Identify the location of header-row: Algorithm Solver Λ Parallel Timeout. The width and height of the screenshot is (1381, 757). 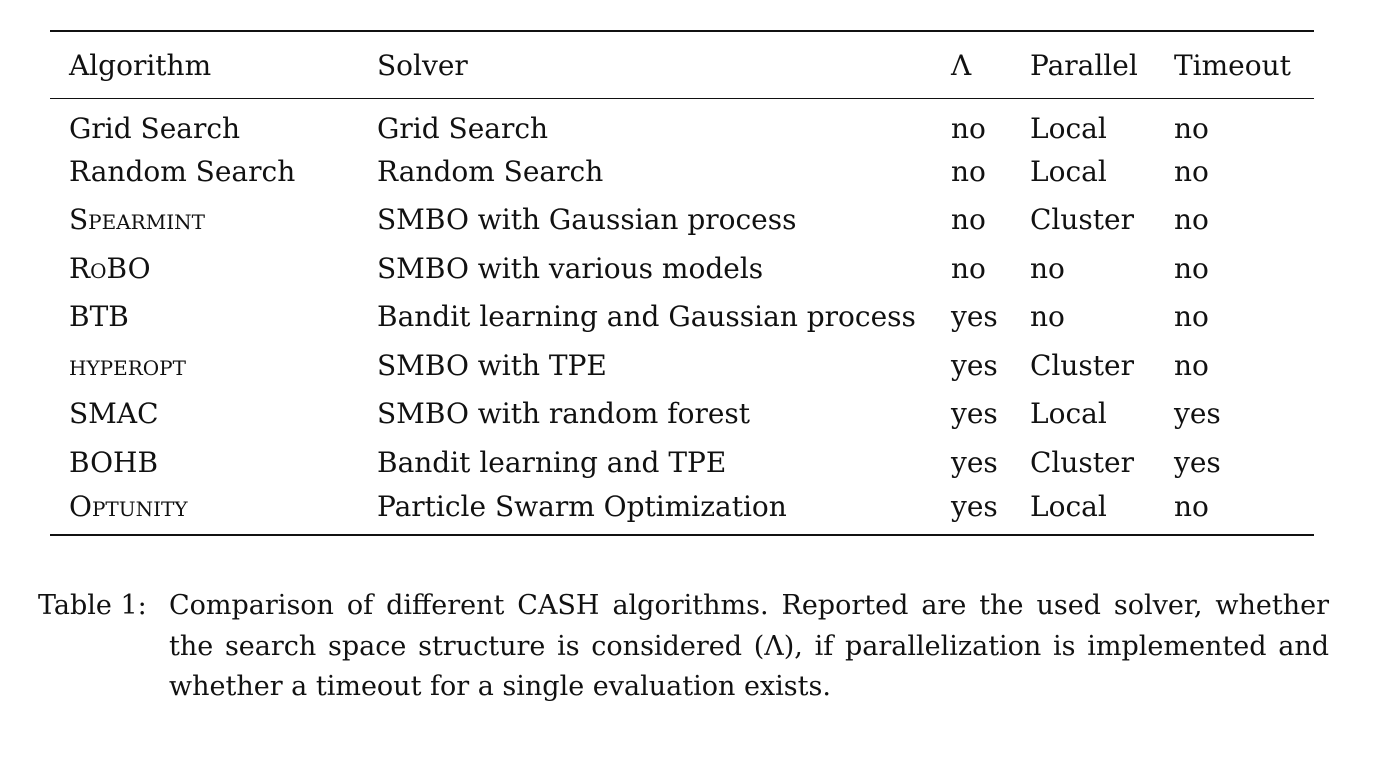
(682, 65).